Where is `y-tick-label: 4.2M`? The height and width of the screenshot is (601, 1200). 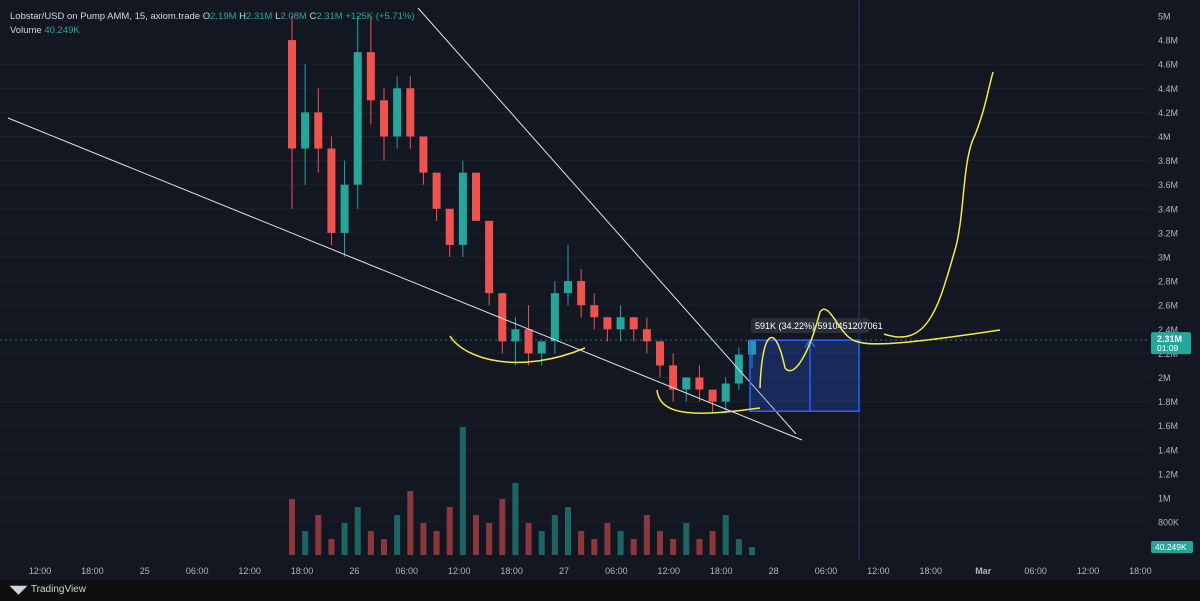 y-tick-label: 4.2M is located at coordinates (1168, 113).